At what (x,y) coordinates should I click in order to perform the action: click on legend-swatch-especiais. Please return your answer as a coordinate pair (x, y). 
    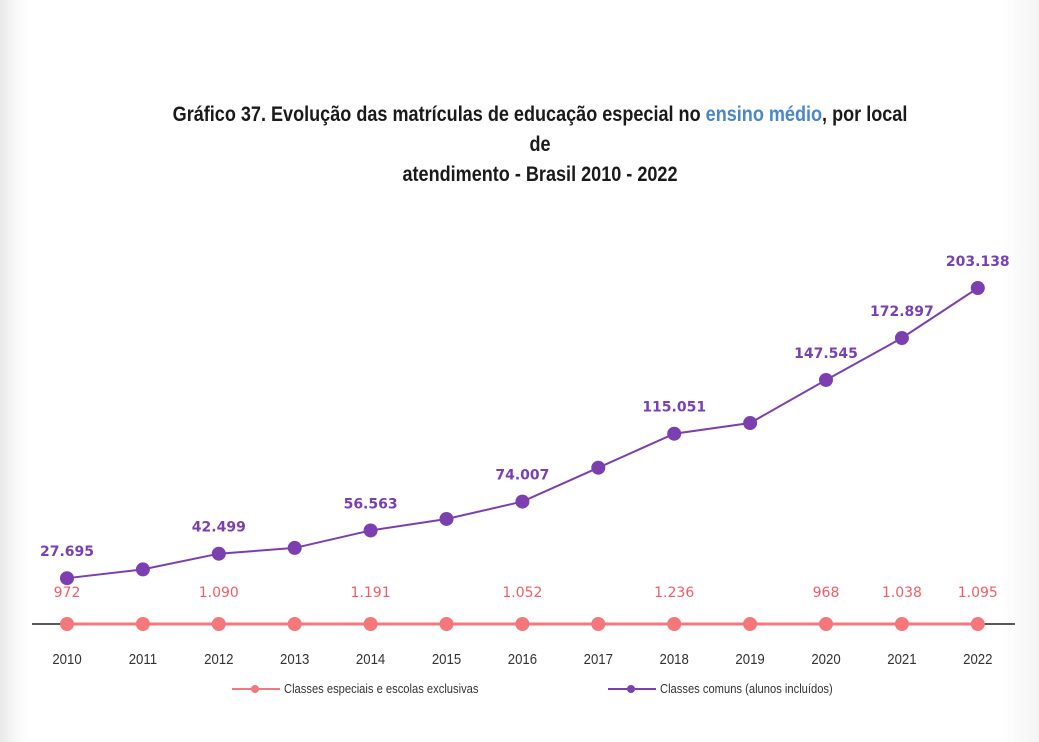
    Looking at the image, I should click on (256, 688).